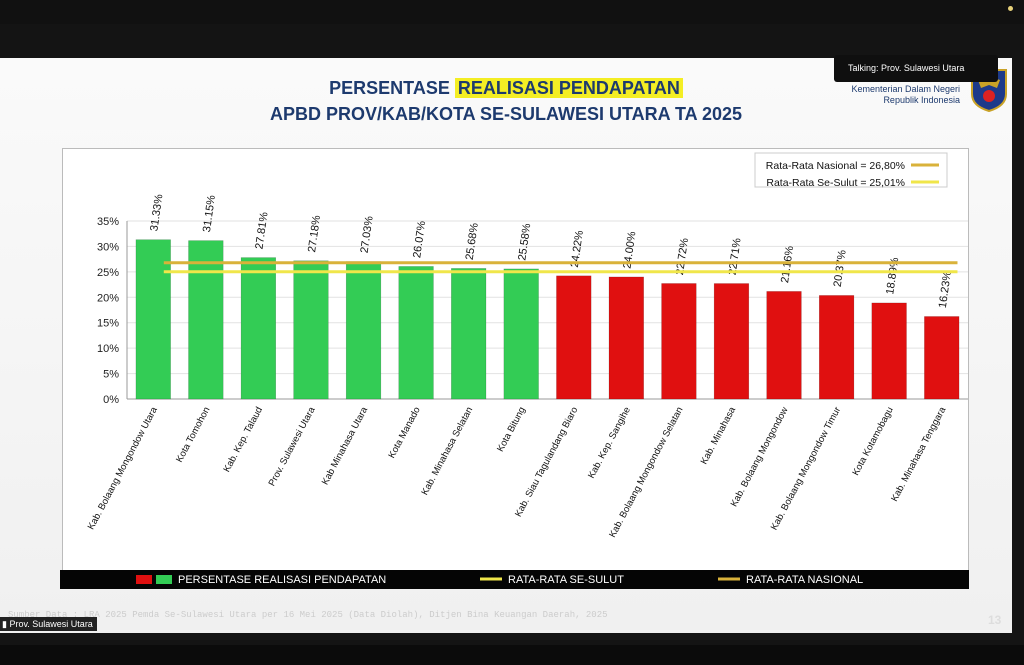  What do you see at coordinates (108, 298) in the screenshot?
I see `y-tick-label: 20%` at bounding box center [108, 298].